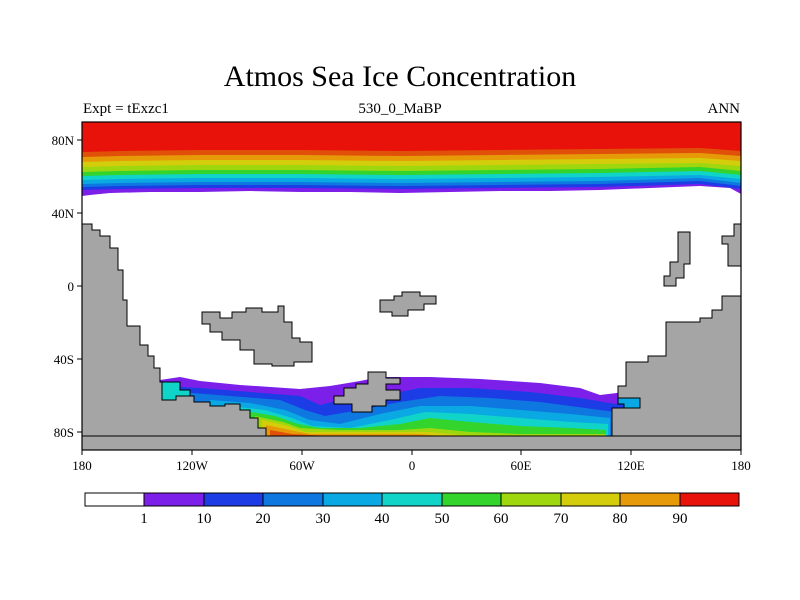 The height and width of the screenshot is (600, 800). Describe the element at coordinates (408, 304) in the screenshot. I see `land-northern-island` at that location.